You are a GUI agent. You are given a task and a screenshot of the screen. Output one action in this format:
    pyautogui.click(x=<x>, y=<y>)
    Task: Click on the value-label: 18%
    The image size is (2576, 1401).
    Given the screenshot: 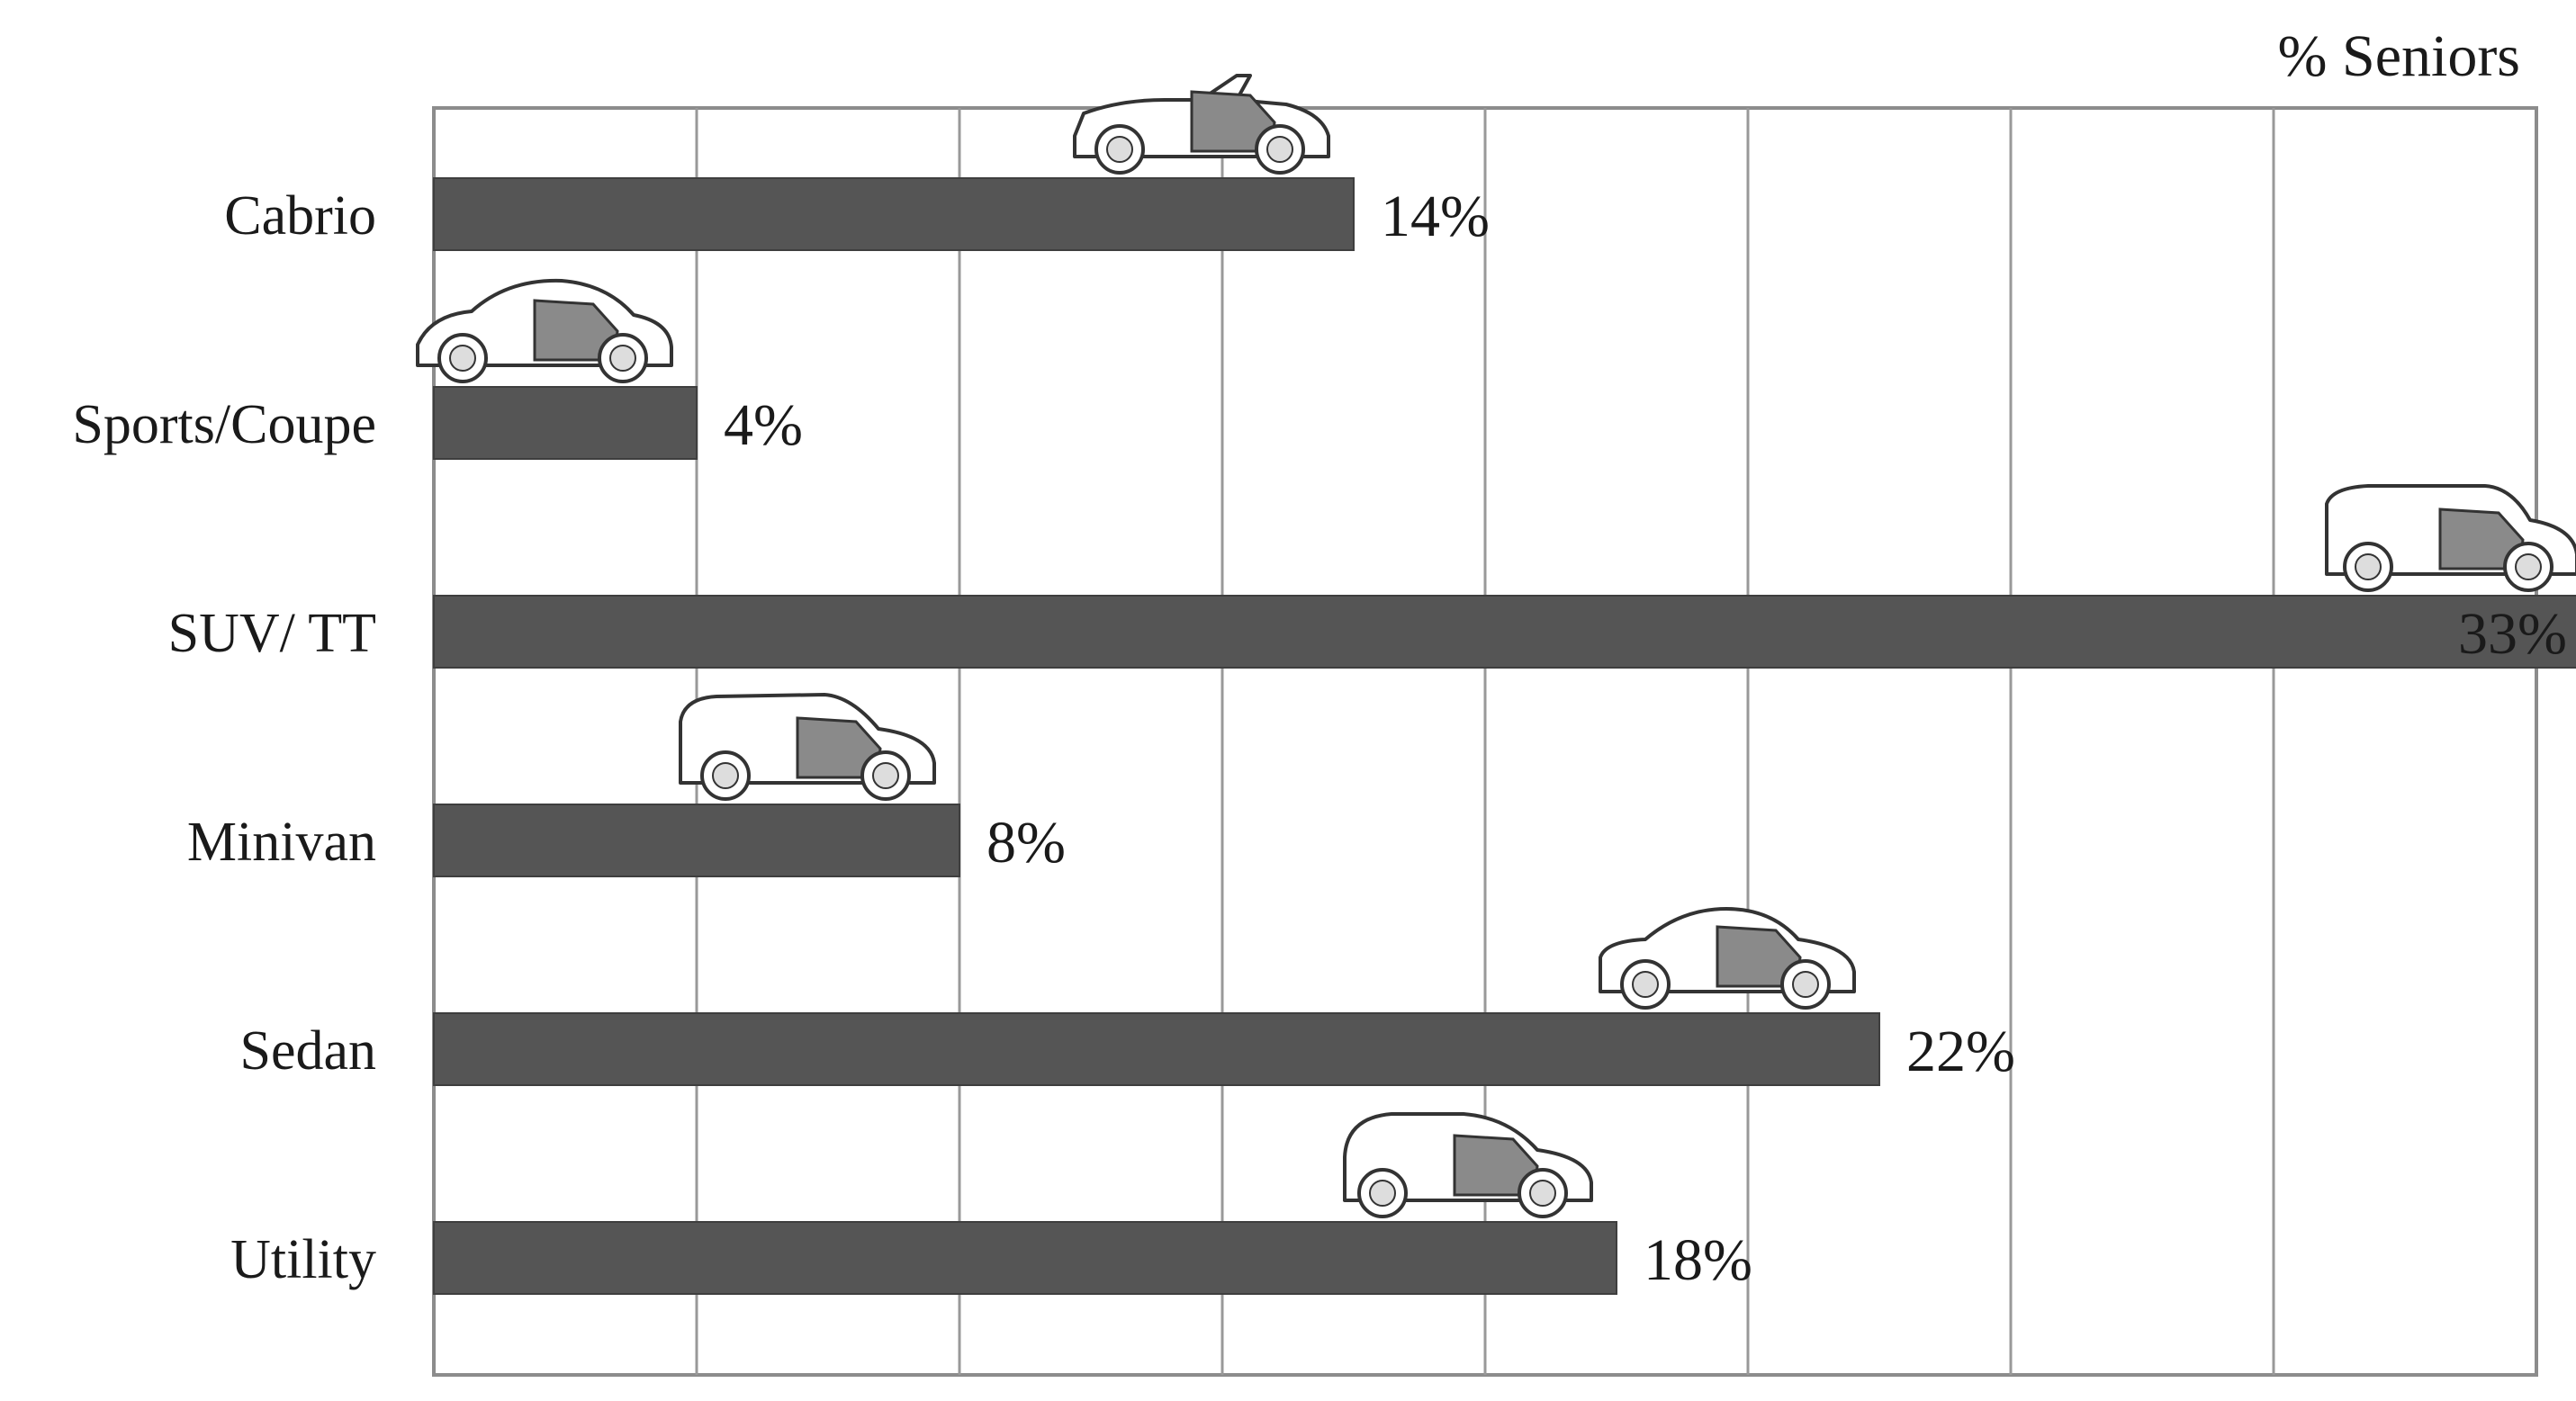 What is the action you would take?
    pyautogui.click(x=1698, y=1260)
    